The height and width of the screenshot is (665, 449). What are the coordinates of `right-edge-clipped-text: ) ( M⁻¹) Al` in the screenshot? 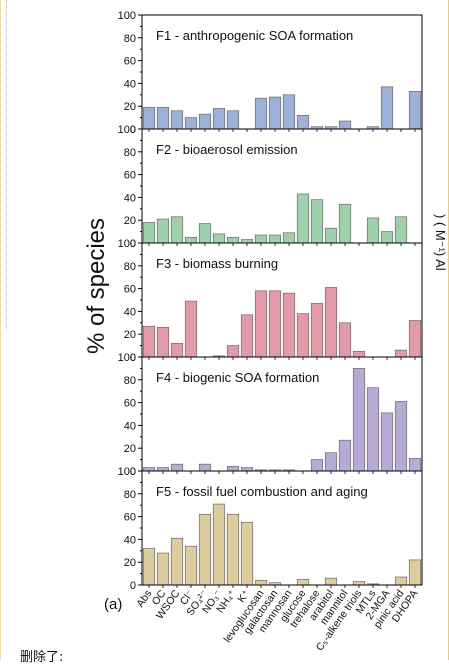 It's located at (440, 242).